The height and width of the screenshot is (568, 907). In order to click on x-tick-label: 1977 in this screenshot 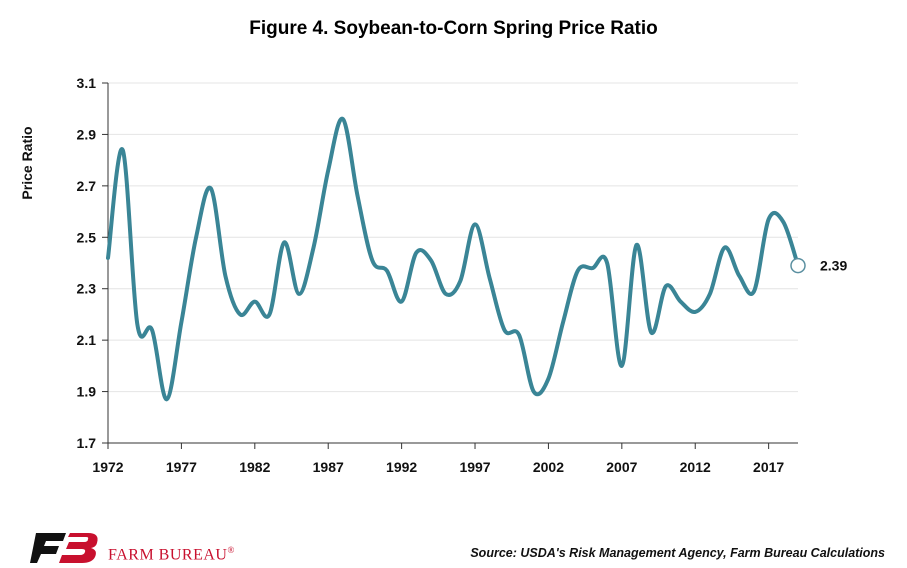, I will do `click(181, 467)`.